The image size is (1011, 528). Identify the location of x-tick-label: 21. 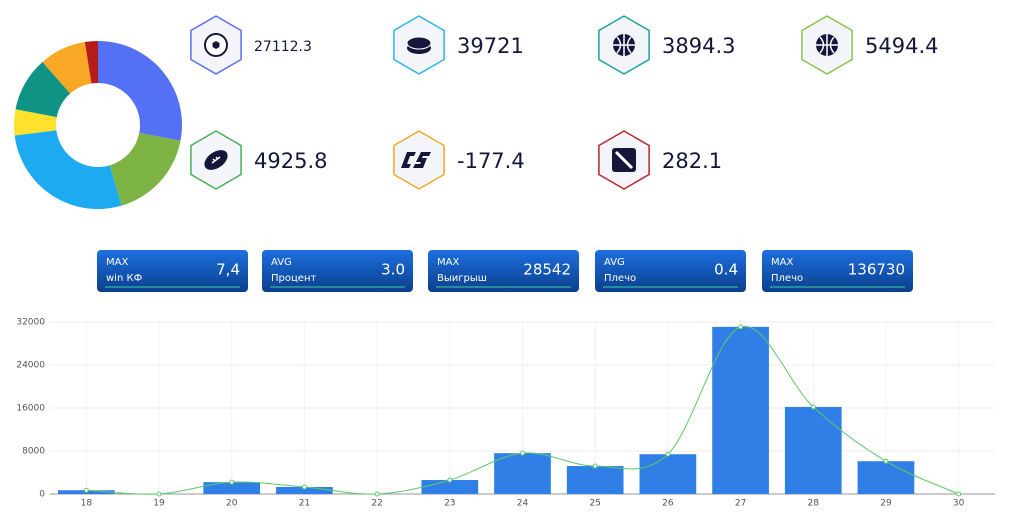
(304, 504).